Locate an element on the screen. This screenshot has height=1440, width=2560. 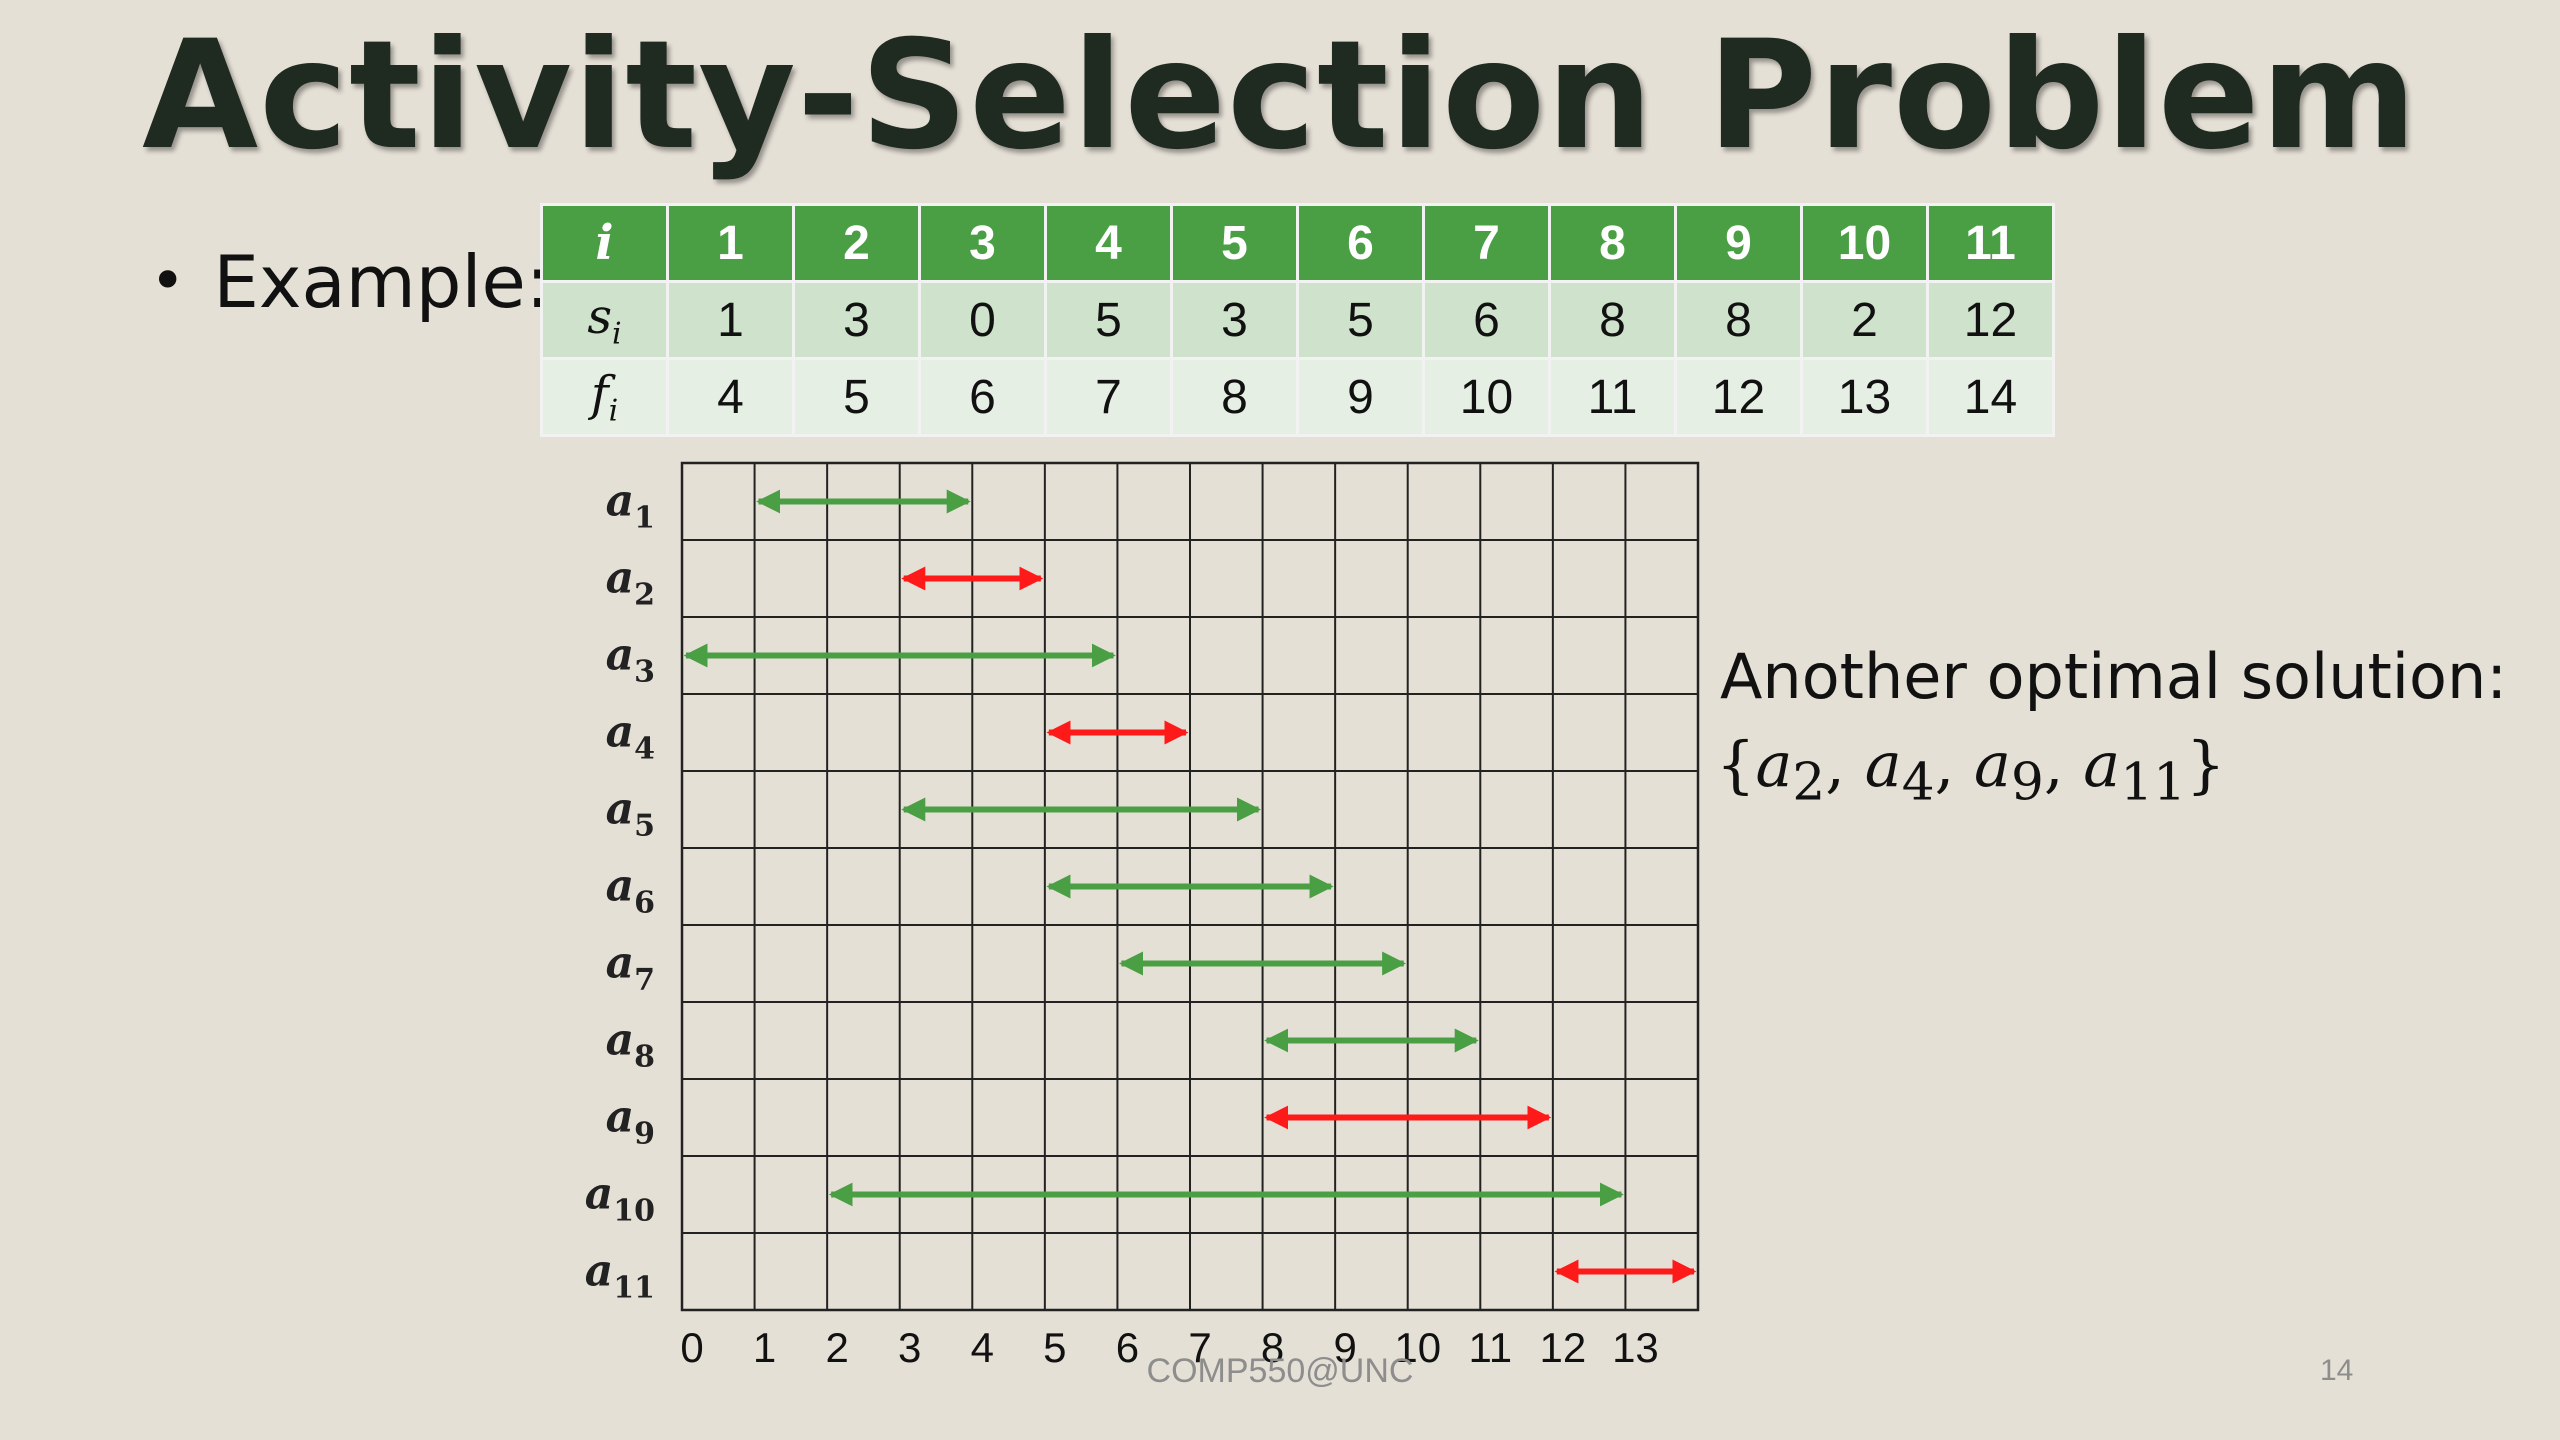
row-label-s-sub: i is located at coordinates (617, 334).